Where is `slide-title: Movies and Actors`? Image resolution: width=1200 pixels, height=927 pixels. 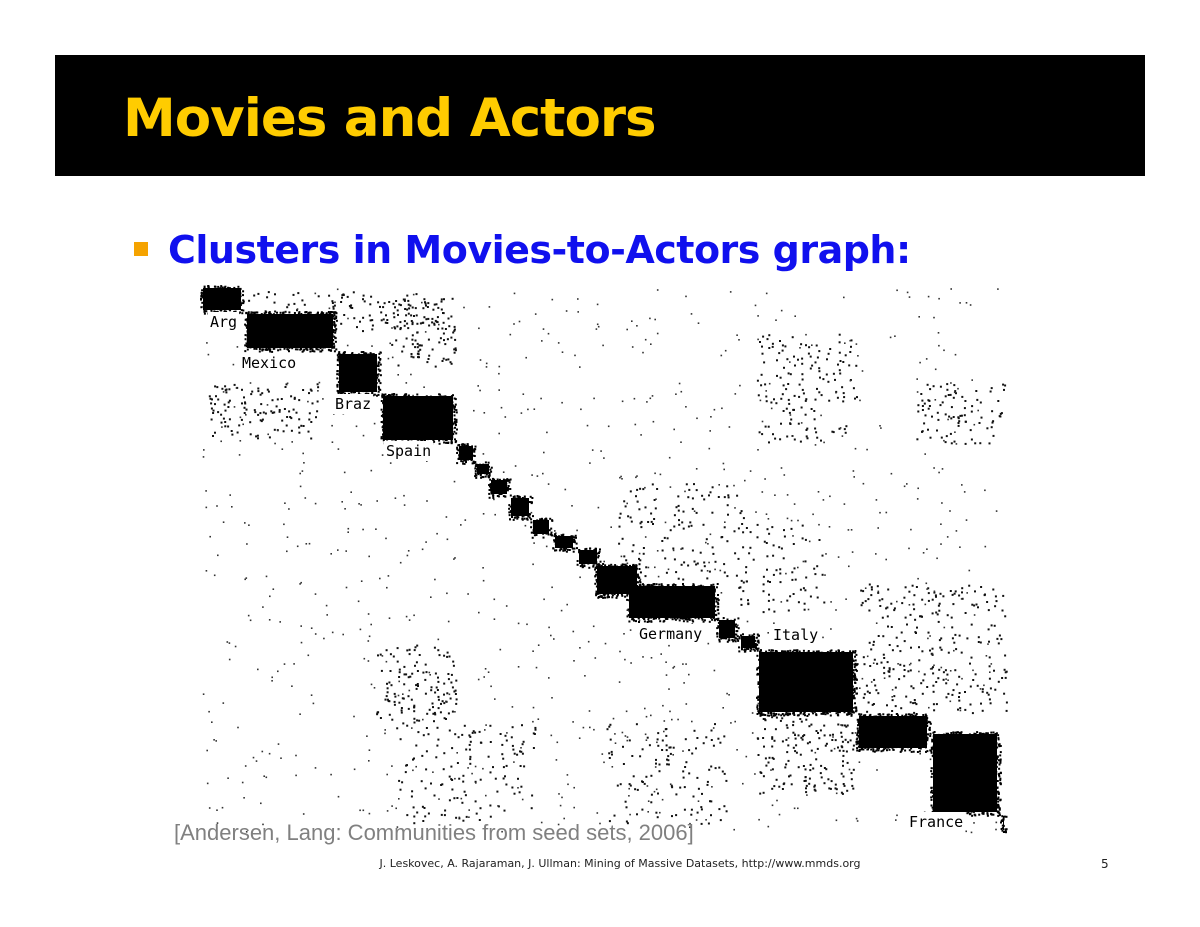 slide-title: Movies and Actors is located at coordinates (390, 118).